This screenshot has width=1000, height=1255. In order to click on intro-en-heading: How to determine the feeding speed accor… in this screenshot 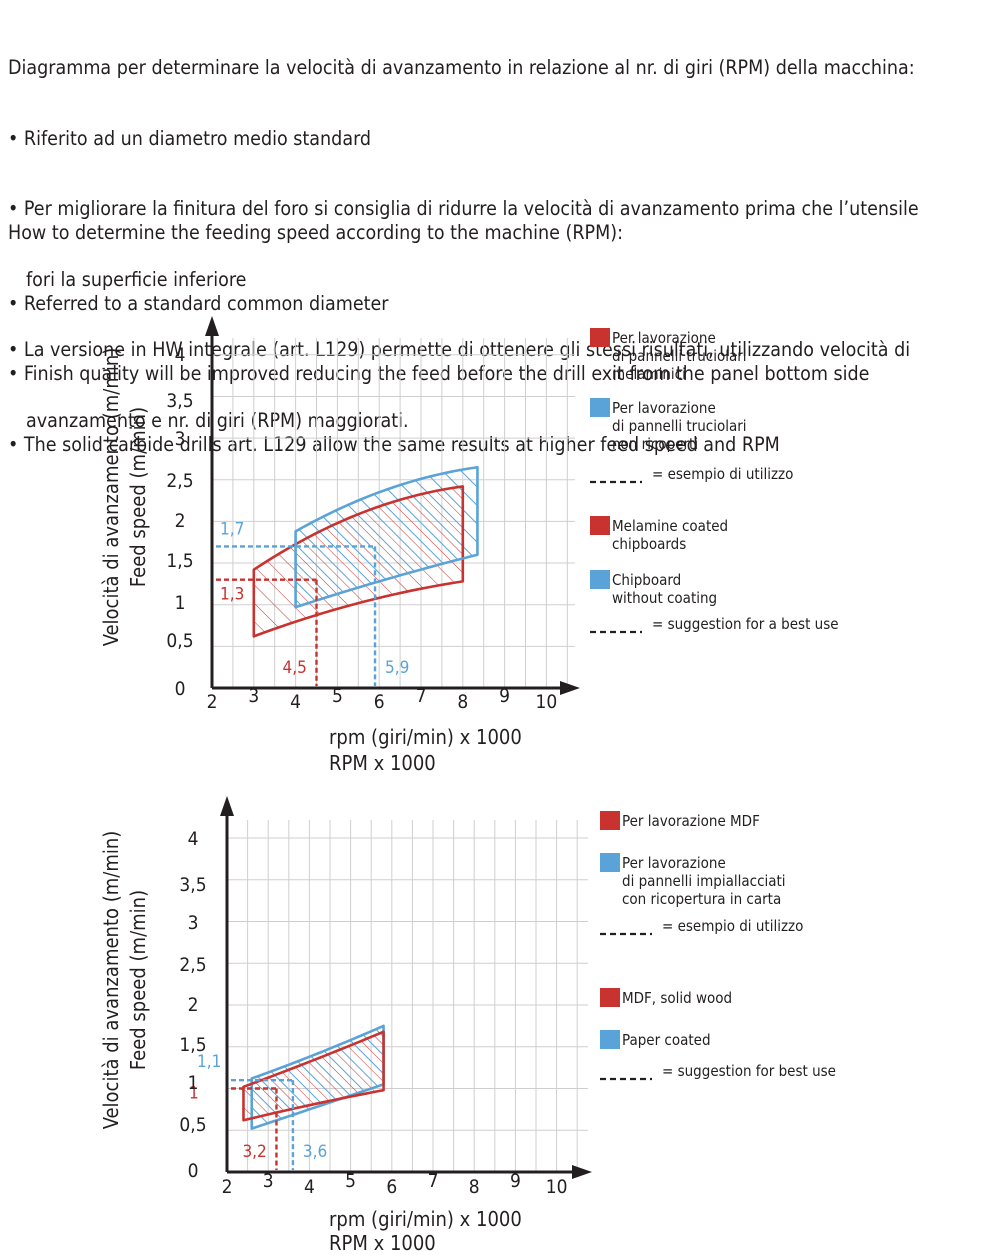, I will do `click(316, 232)`.